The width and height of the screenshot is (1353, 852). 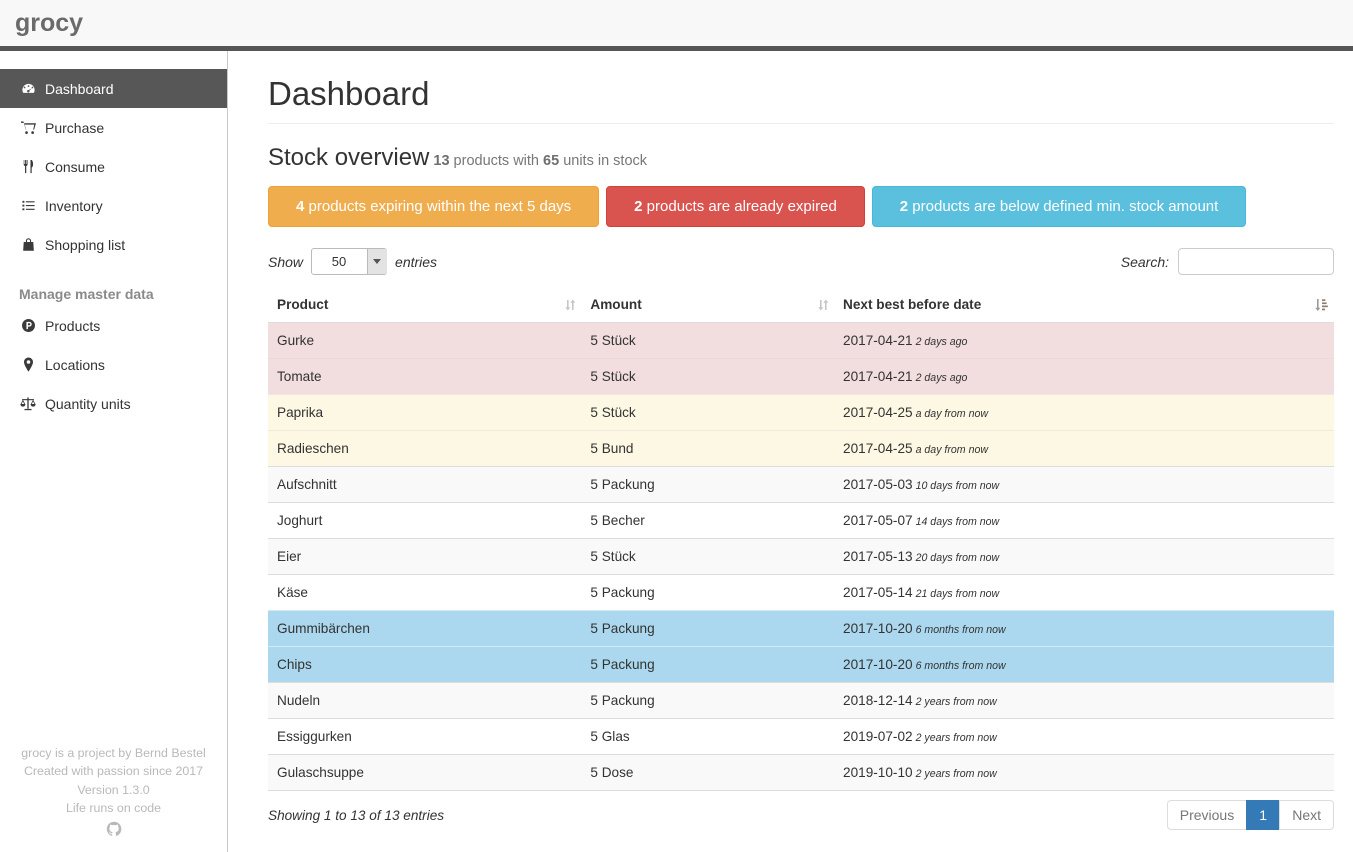 I want to click on table-row: Gurke 5 Stück 2017-04-21 2 days ago, so click(x=801, y=340).